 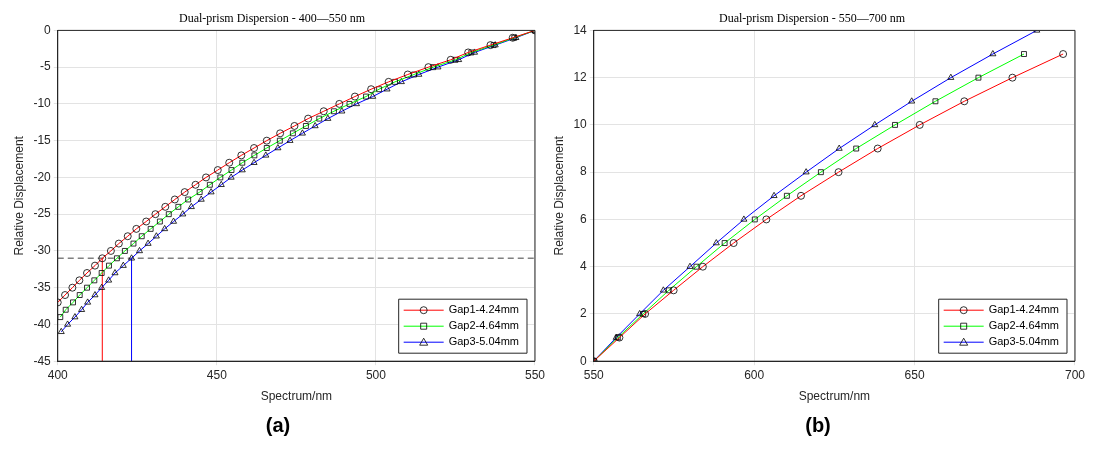 I want to click on y-tick-label: 12, so click(x=580, y=76).